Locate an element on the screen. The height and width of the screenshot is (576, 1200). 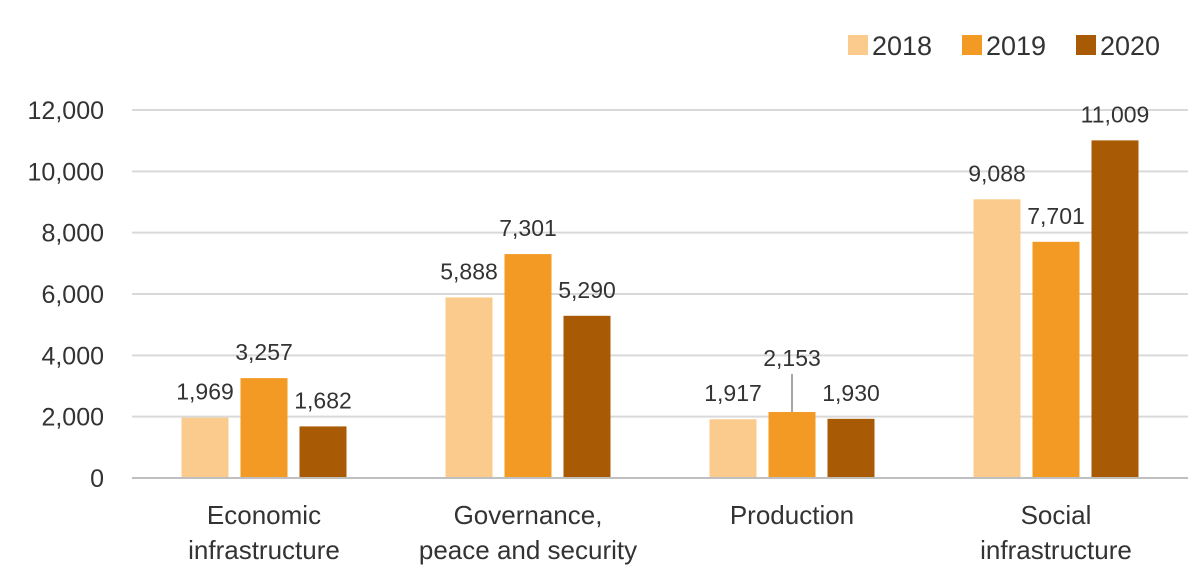
data-label: 1,969 is located at coordinates (205, 392).